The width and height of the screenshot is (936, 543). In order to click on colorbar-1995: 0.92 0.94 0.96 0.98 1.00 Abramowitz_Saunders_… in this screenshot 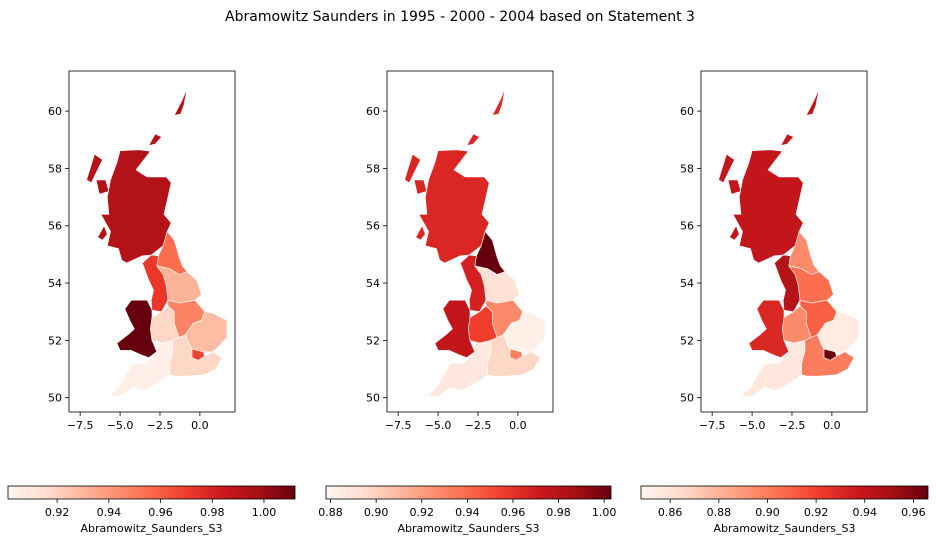, I will do `click(151, 510)`.